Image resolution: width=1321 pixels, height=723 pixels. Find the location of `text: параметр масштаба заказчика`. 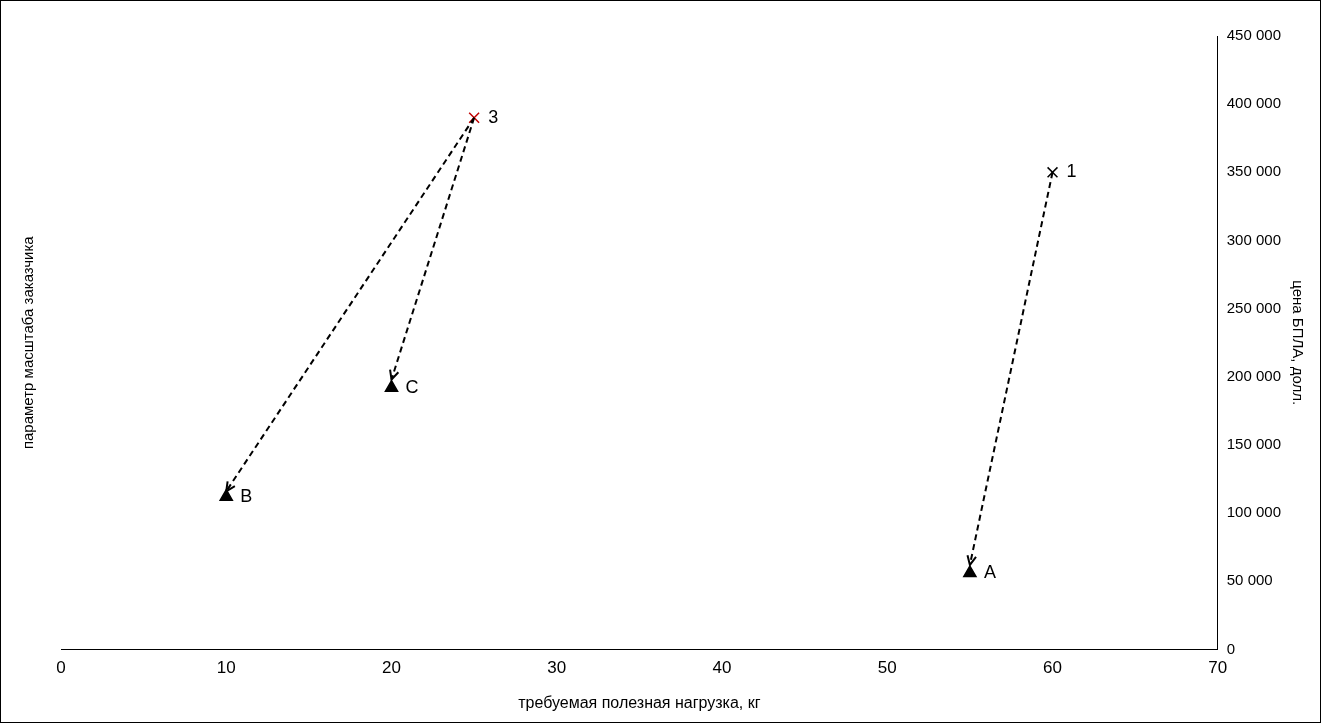

text: параметр масштаба заказчика is located at coordinates (28, 342).